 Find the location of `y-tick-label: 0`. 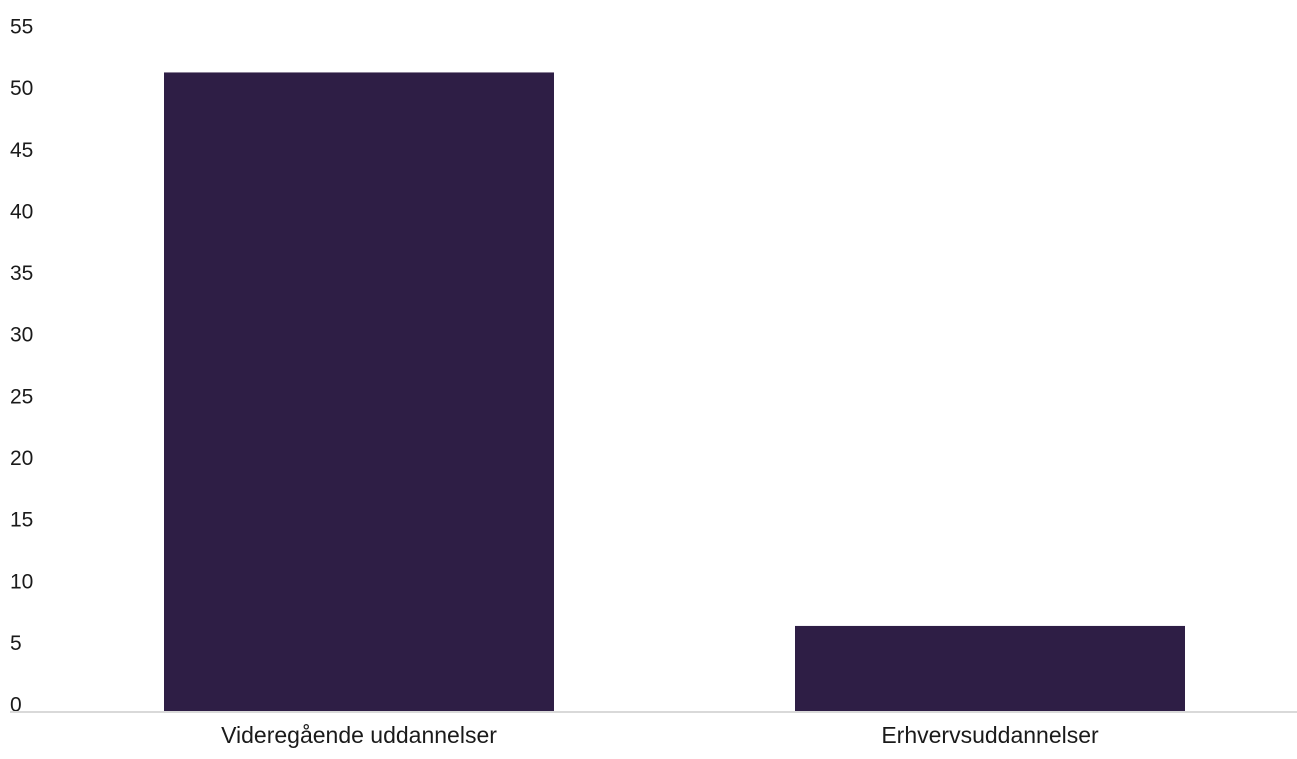

y-tick-label: 0 is located at coordinates (16, 705).